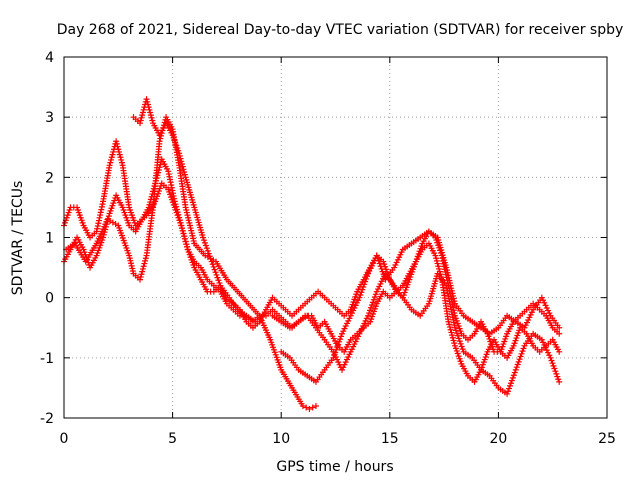  What do you see at coordinates (49, 118) in the screenshot?
I see `y-tick-label: 3` at bounding box center [49, 118].